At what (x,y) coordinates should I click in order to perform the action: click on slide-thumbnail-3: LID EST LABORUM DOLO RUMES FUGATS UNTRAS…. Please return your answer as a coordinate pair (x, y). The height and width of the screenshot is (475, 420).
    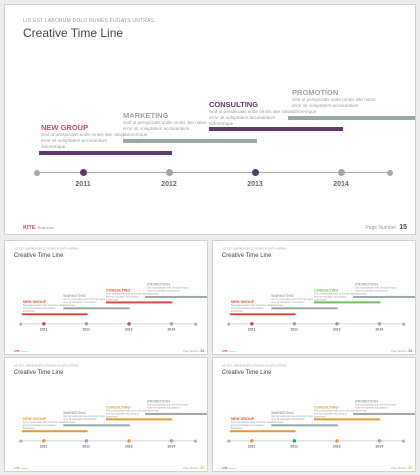
    Looking at the image, I should click on (106, 414).